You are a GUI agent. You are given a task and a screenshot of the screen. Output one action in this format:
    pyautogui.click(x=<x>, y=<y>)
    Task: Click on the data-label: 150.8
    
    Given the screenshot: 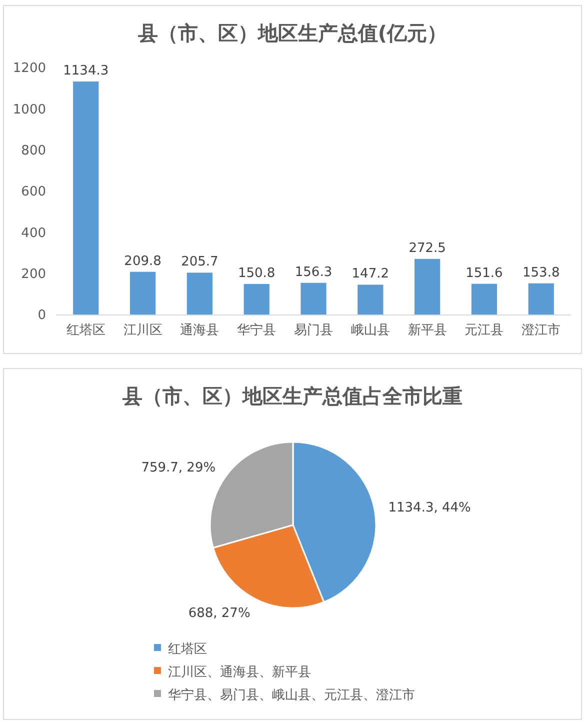 What is the action you would take?
    pyautogui.click(x=257, y=273)
    